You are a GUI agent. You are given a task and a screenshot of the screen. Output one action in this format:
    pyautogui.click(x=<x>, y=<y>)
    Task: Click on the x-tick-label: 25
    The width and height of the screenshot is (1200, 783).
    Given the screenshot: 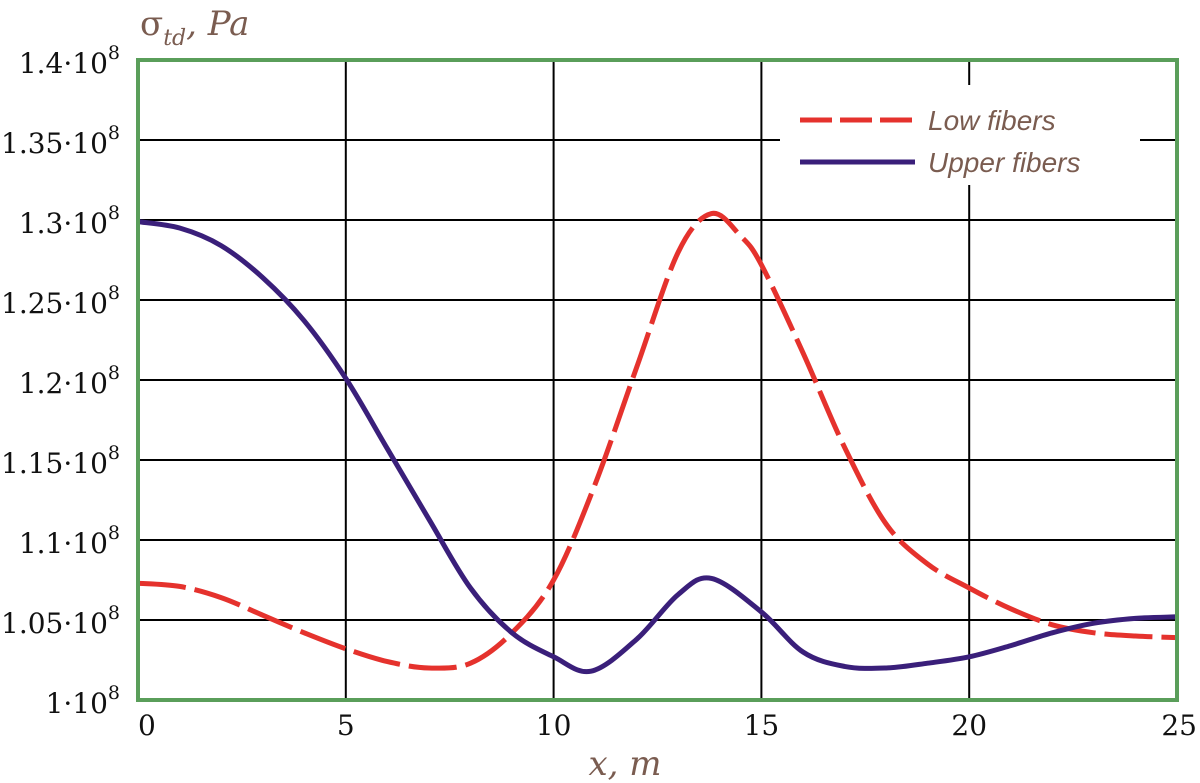 What is the action you would take?
    pyautogui.click(x=1179, y=725)
    